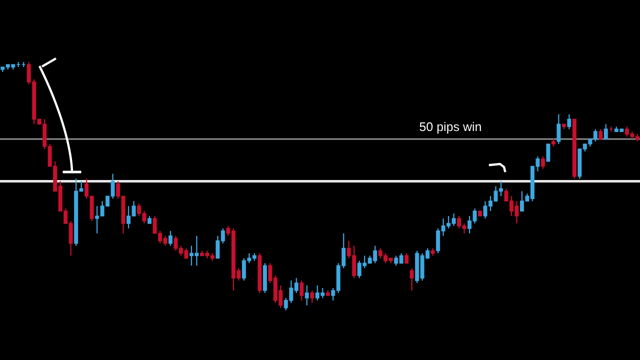 This screenshot has height=360, width=640. What do you see at coordinates (450, 128) in the screenshot?
I see `annotation: 50 pips win` at bounding box center [450, 128].